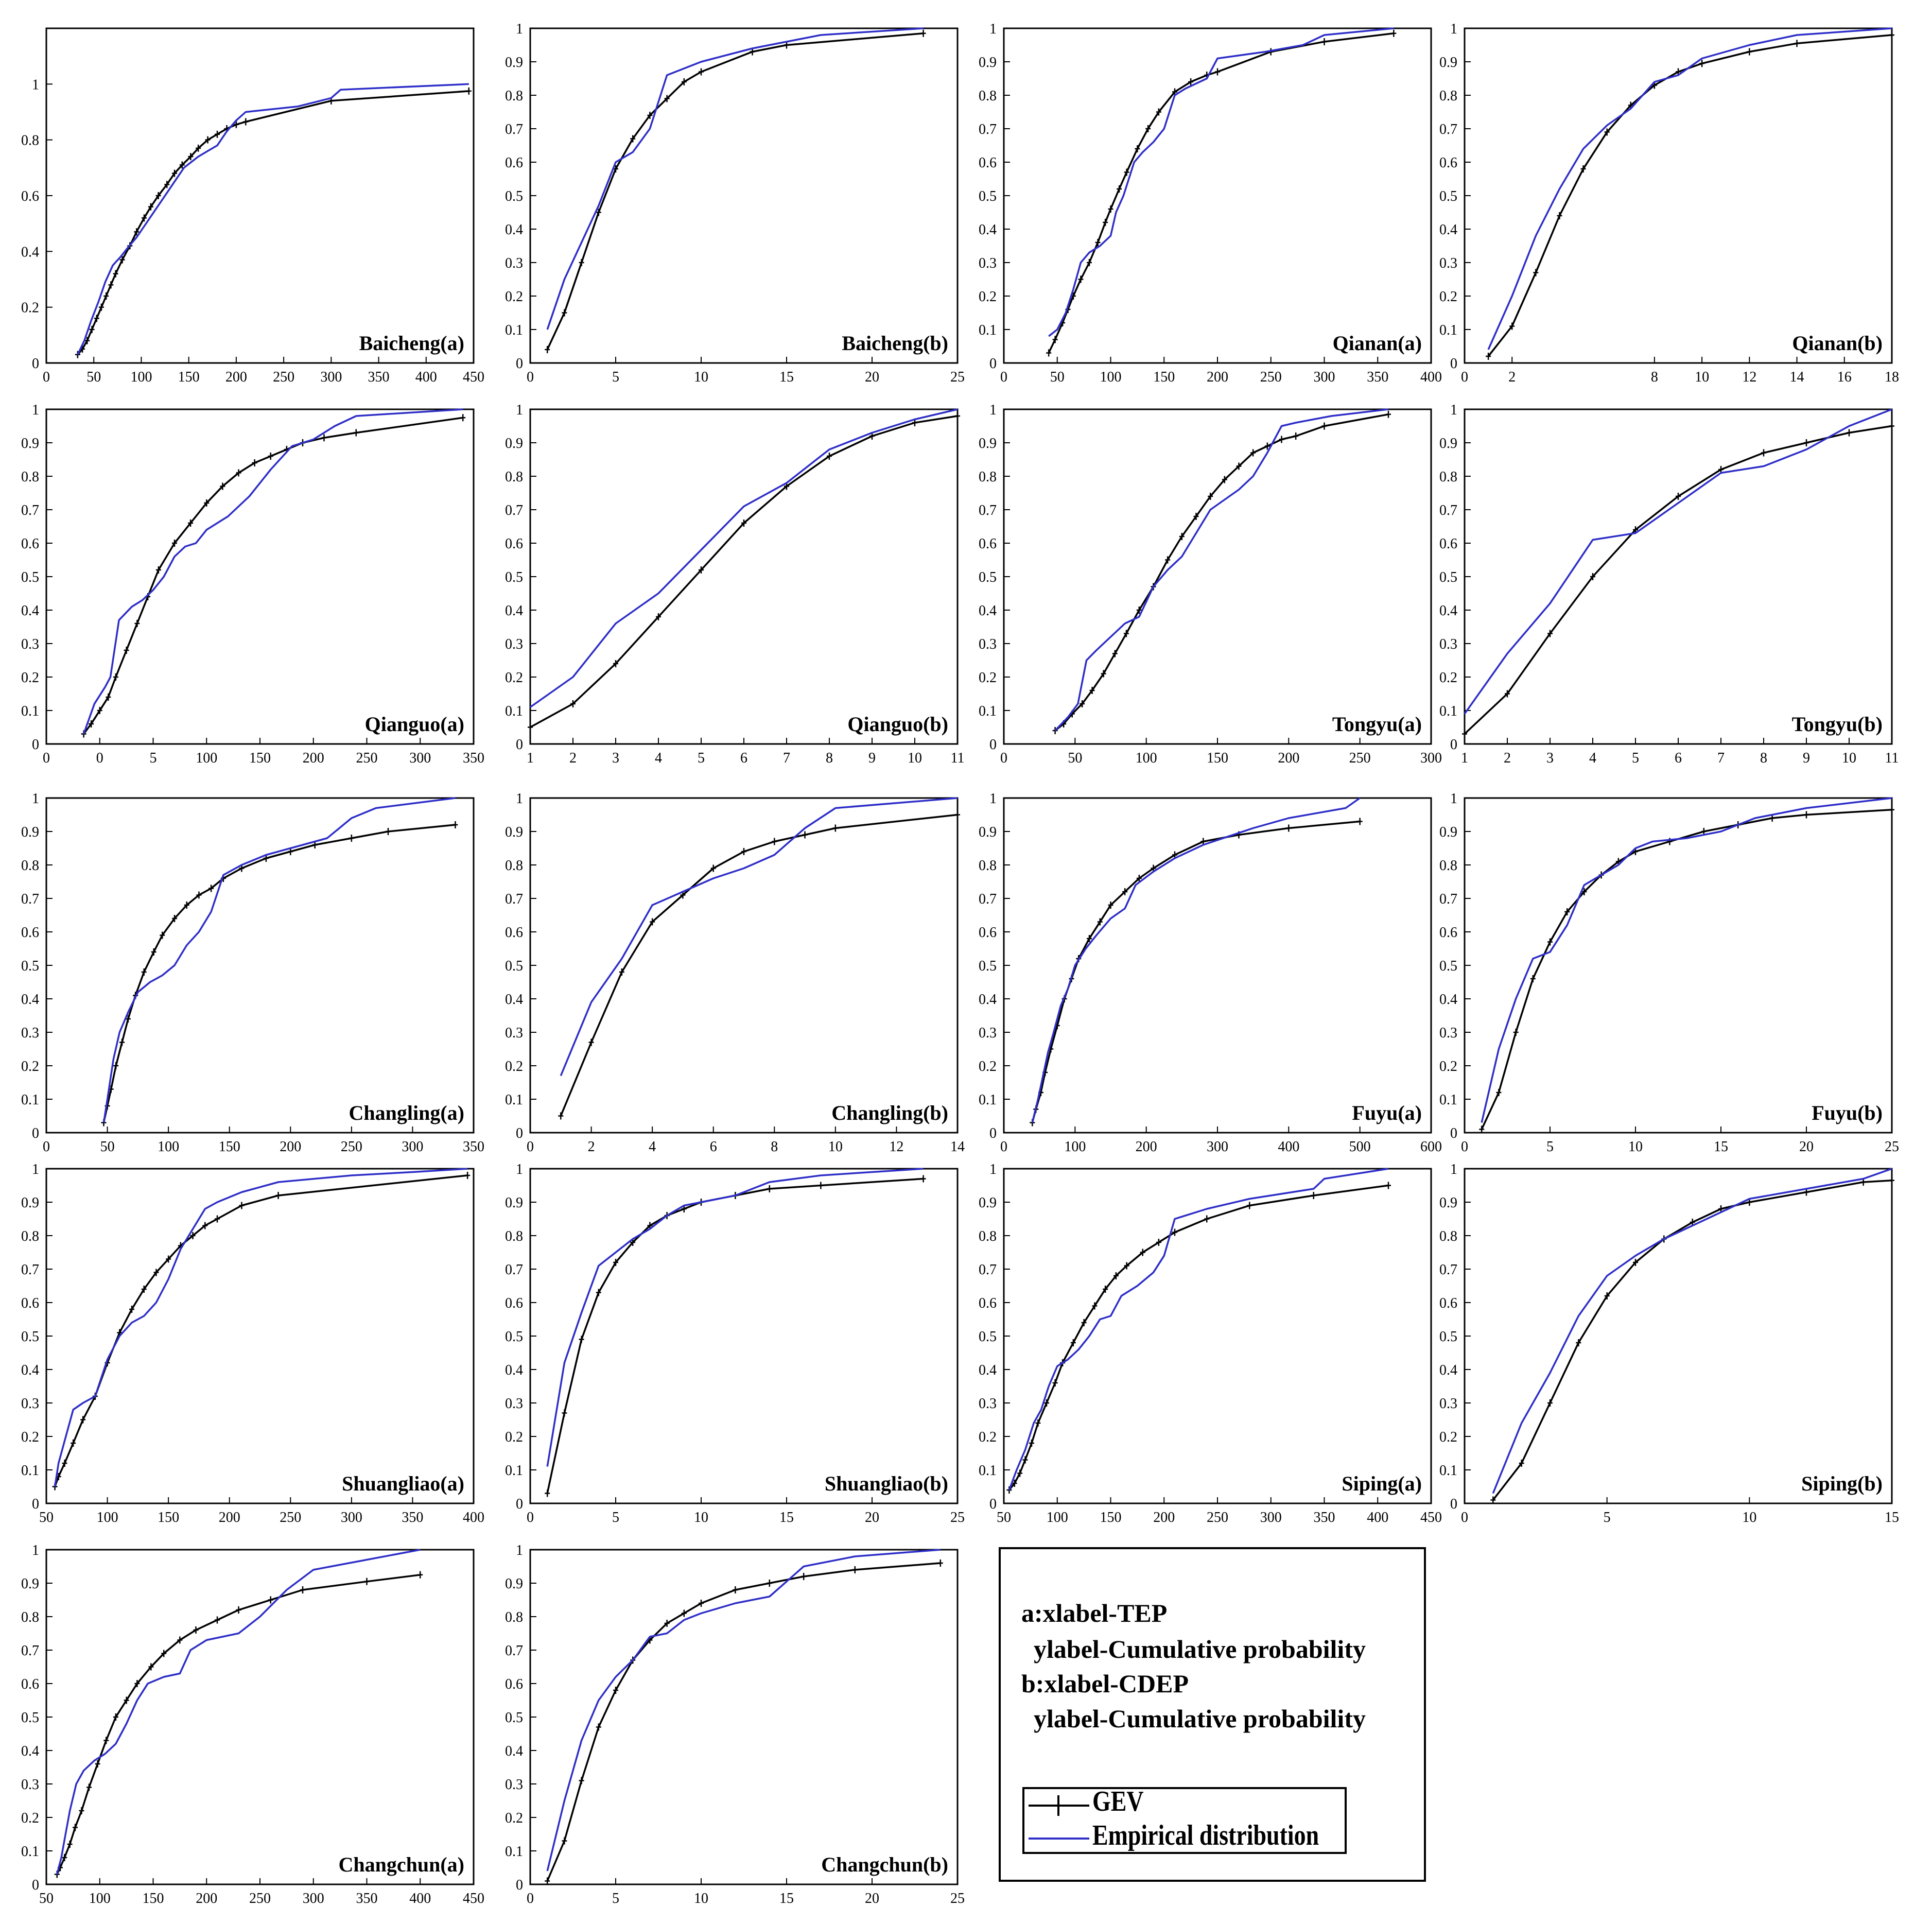 This screenshot has width=1932, height=1924. I want to click on x-tick-label: 6, so click(1678, 758).